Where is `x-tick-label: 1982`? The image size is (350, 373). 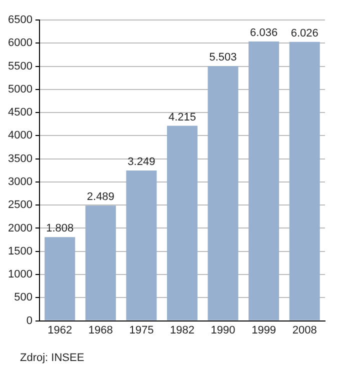 x-tick-label: 1982 is located at coordinates (182, 330).